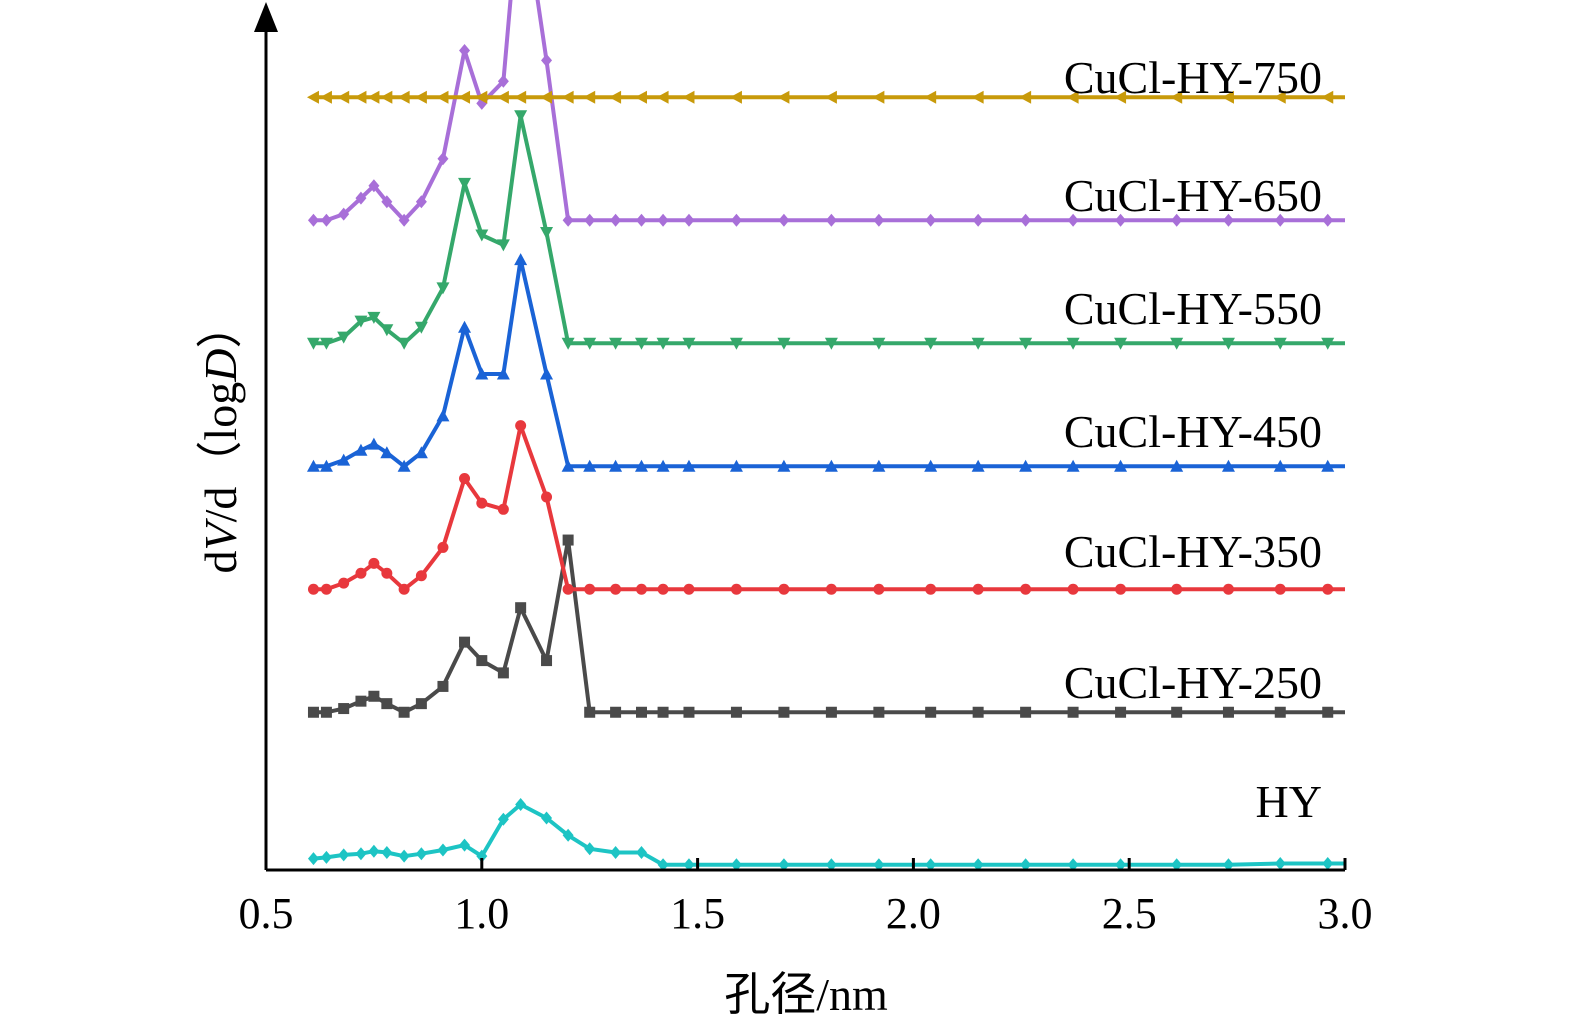 The image size is (1575, 1031). Describe the element at coordinates (220, 438) in the screenshot. I see `y-axis-title: dV/d（logD）` at that location.